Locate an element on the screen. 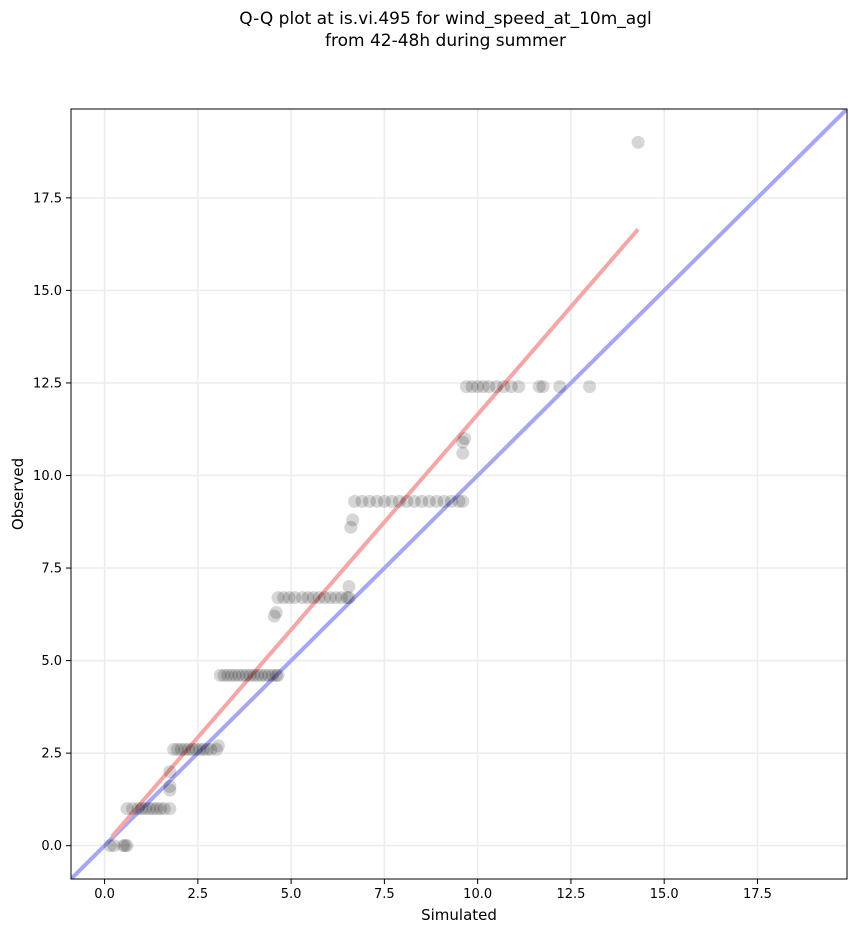  y-tick-label: 7.5 is located at coordinates (51, 569).